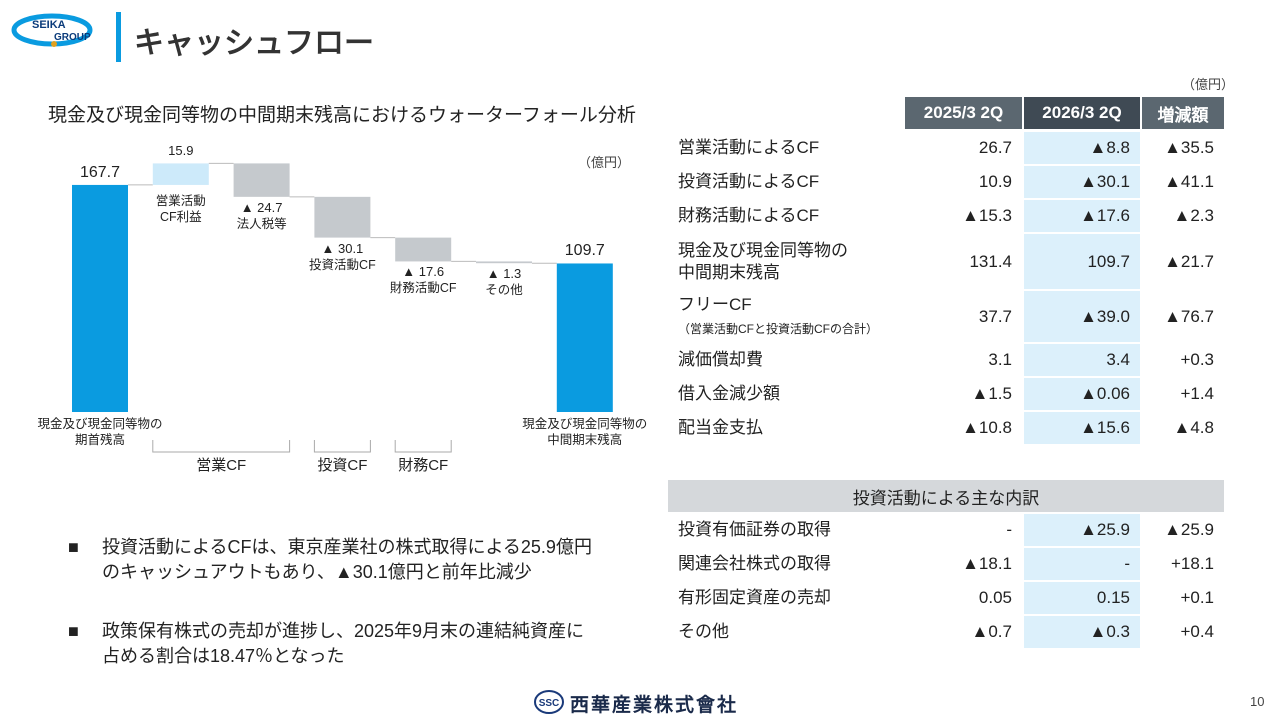 The image size is (1280, 719). I want to click on logo-text: GROUP, so click(72, 37).